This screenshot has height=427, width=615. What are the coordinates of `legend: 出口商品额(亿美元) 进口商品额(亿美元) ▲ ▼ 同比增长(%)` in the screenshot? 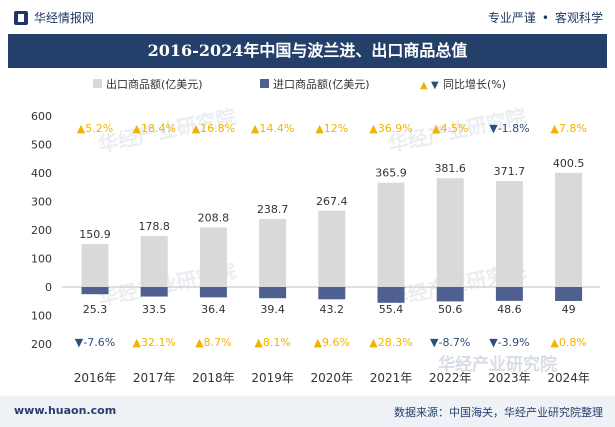 It's located at (299, 84).